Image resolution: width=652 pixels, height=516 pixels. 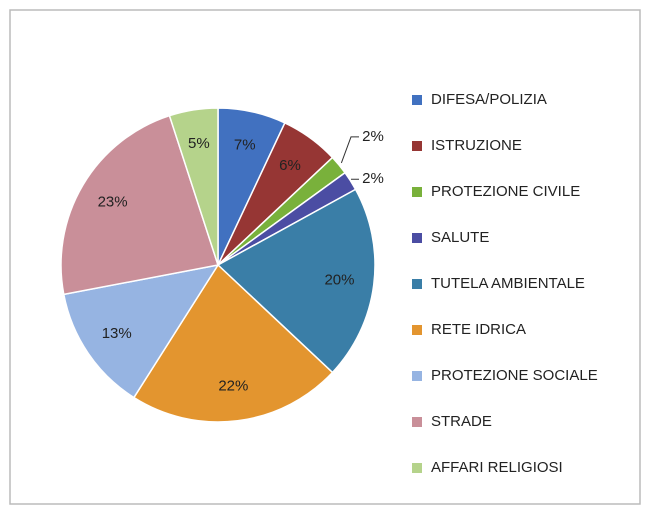 What do you see at coordinates (245, 144) in the screenshot?
I see `data-label: 7%` at bounding box center [245, 144].